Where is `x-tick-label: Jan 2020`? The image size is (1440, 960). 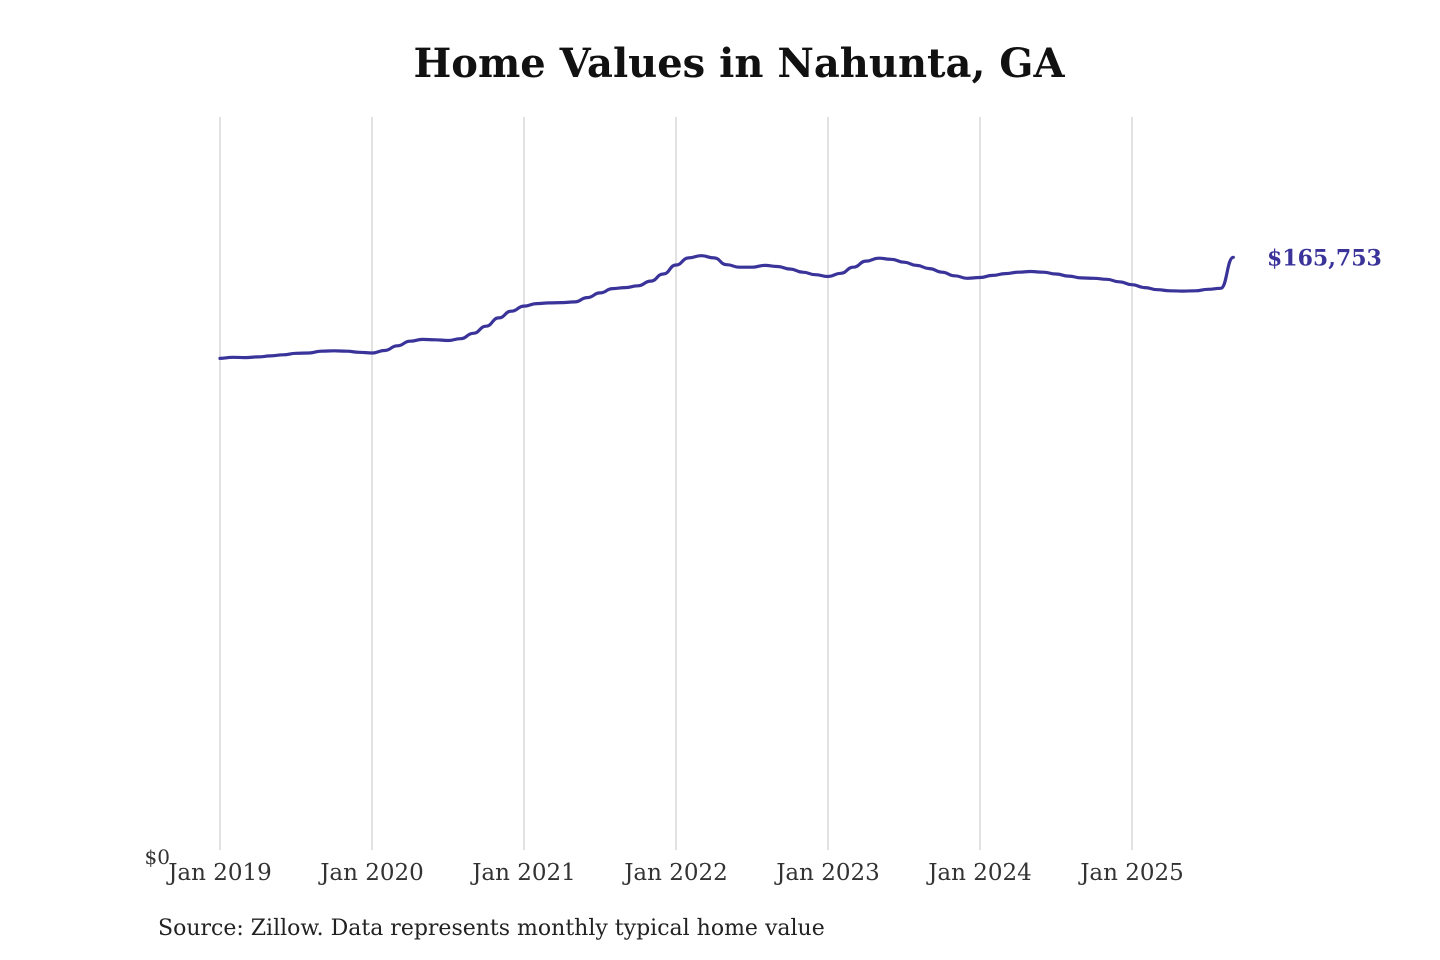 x-tick-label: Jan 2020 is located at coordinates (371, 873).